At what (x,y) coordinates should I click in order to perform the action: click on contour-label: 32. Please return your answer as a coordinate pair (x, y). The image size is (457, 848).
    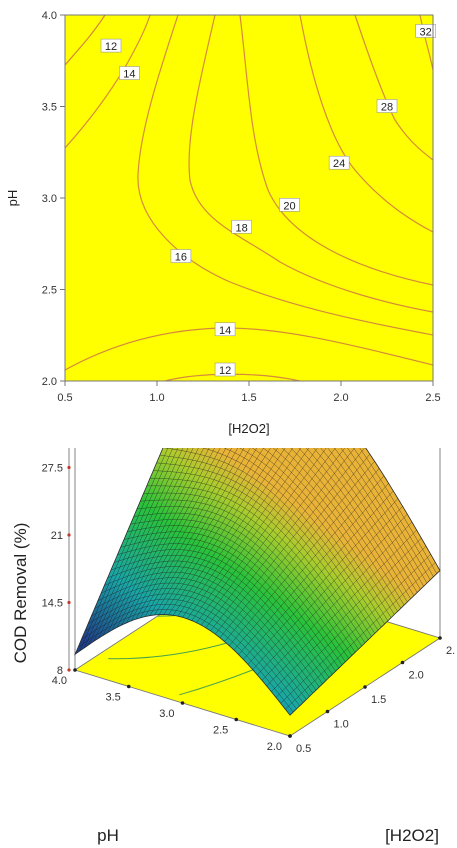
    Looking at the image, I should click on (426, 32).